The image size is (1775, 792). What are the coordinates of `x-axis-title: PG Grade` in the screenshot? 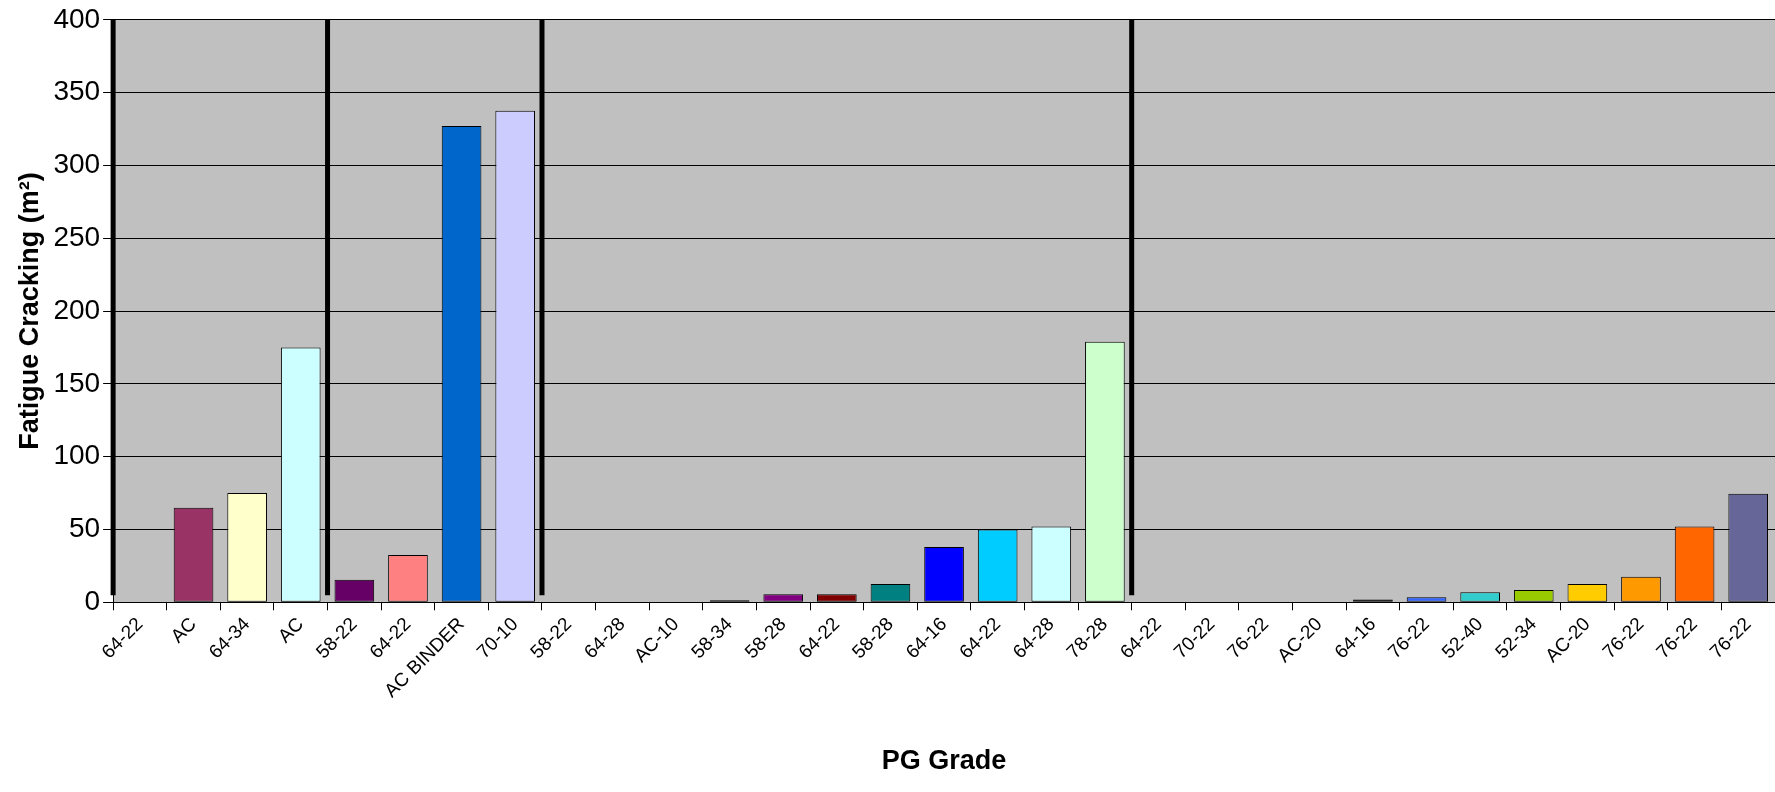 It's located at (944, 760).